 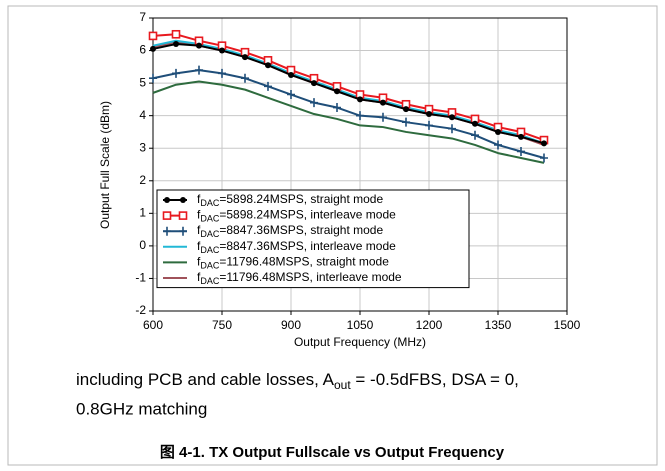 What do you see at coordinates (435, 379) in the screenshot?
I see `note-text: = -0.5dFBS, DSA = 0,` at bounding box center [435, 379].